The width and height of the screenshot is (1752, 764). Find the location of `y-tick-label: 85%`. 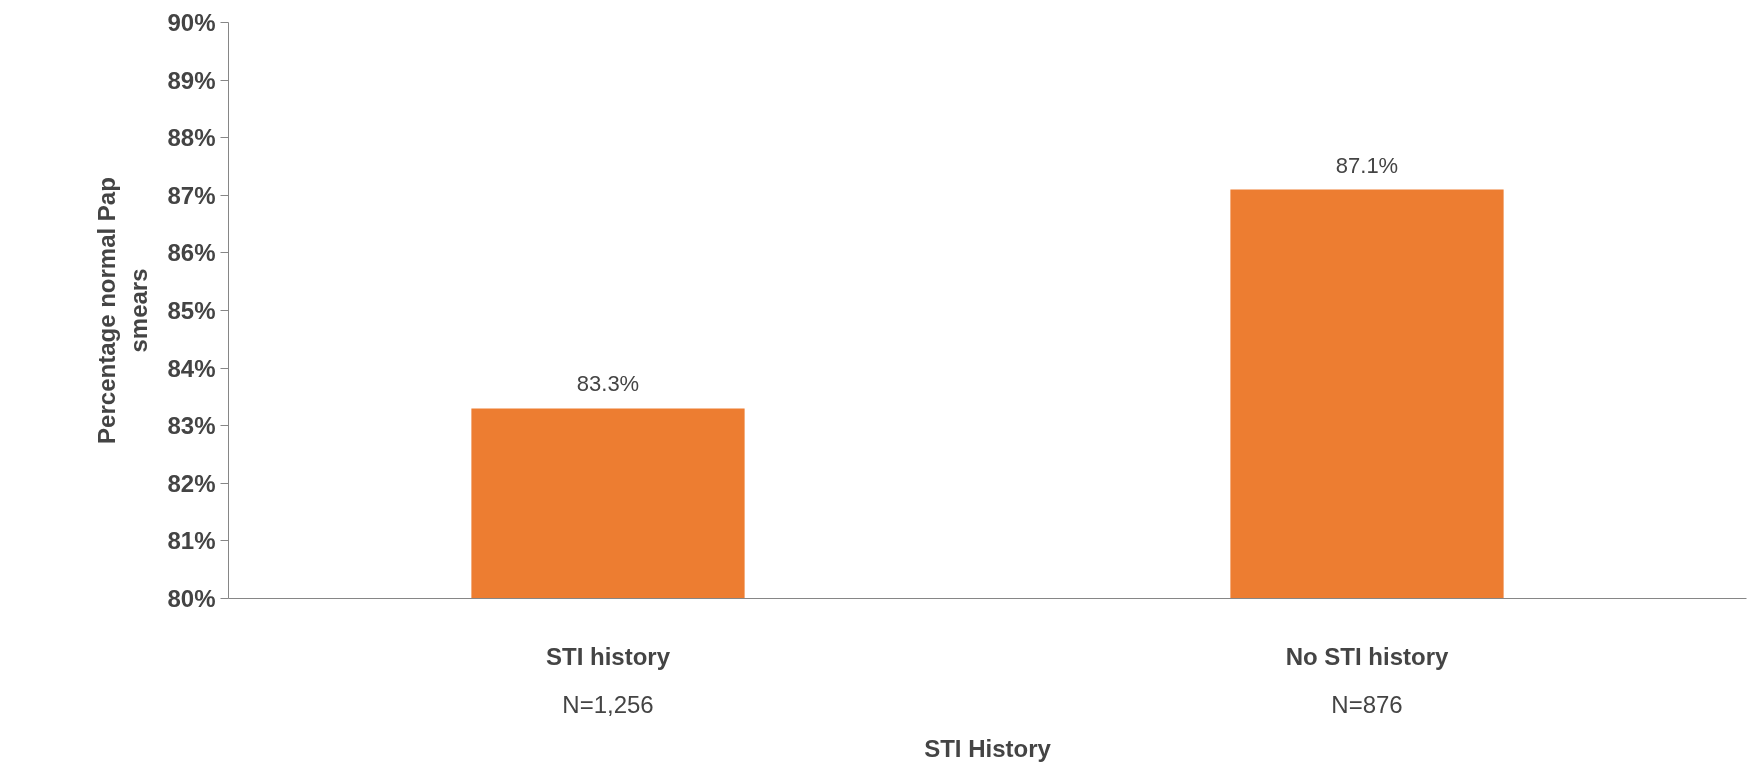

y-tick-label: 85% is located at coordinates (191, 310).